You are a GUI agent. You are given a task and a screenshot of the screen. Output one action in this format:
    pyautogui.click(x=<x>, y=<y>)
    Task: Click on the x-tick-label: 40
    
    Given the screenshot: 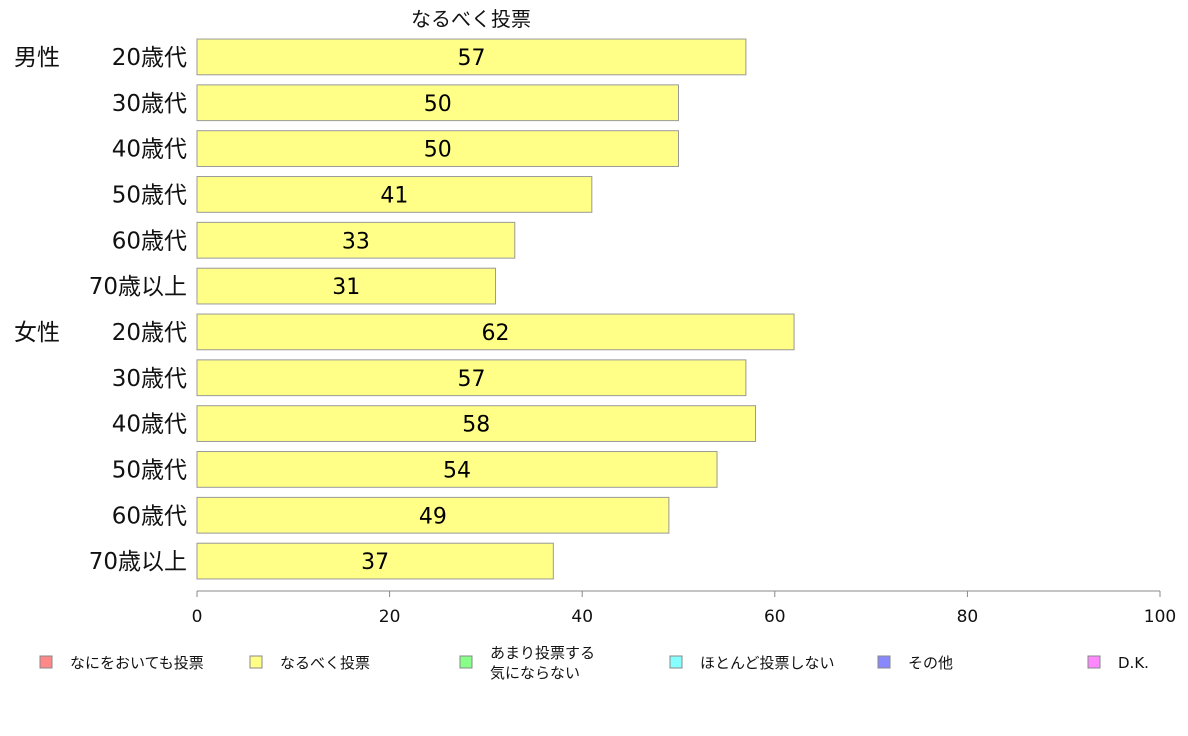 What is the action you would take?
    pyautogui.click(x=582, y=617)
    